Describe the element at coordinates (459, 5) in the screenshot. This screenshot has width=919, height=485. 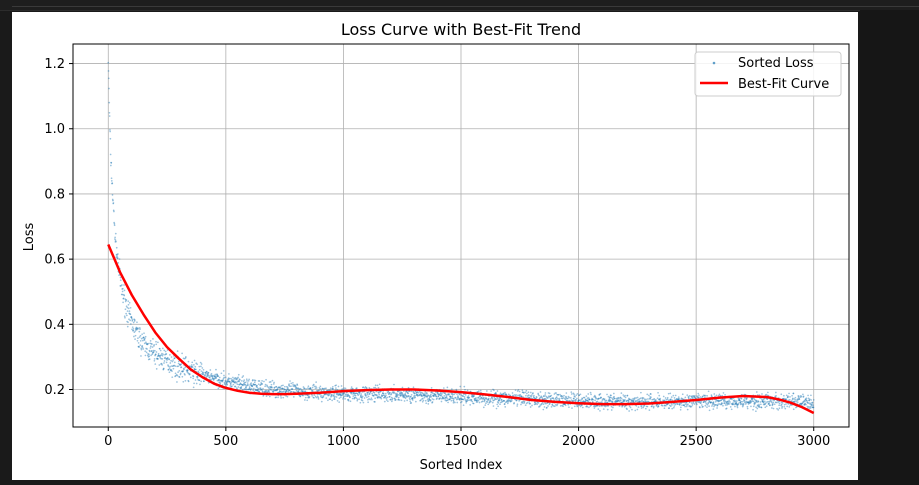
I see `window-top-strip` at that location.